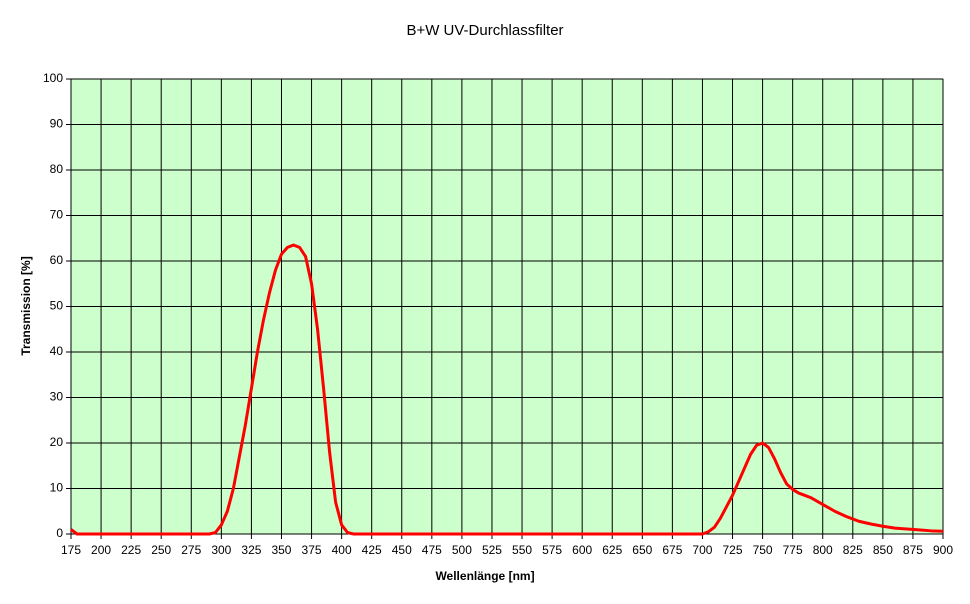  I want to click on y-tick-label: 80, so click(57, 169).